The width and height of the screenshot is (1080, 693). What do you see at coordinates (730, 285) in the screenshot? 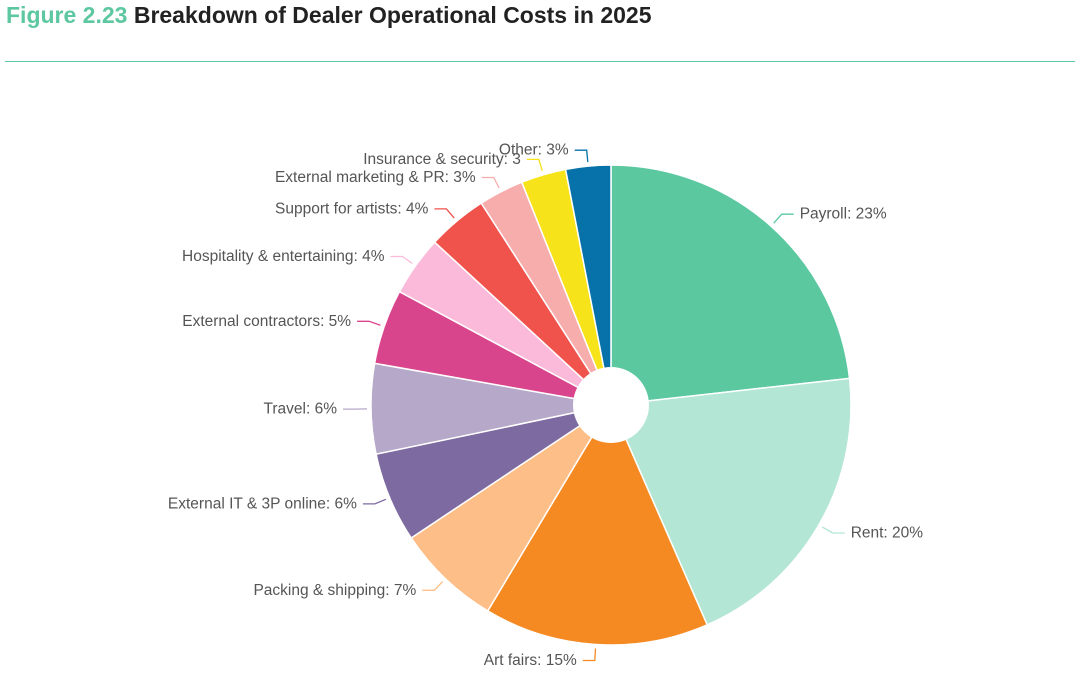
I see `slice-payroll` at bounding box center [730, 285].